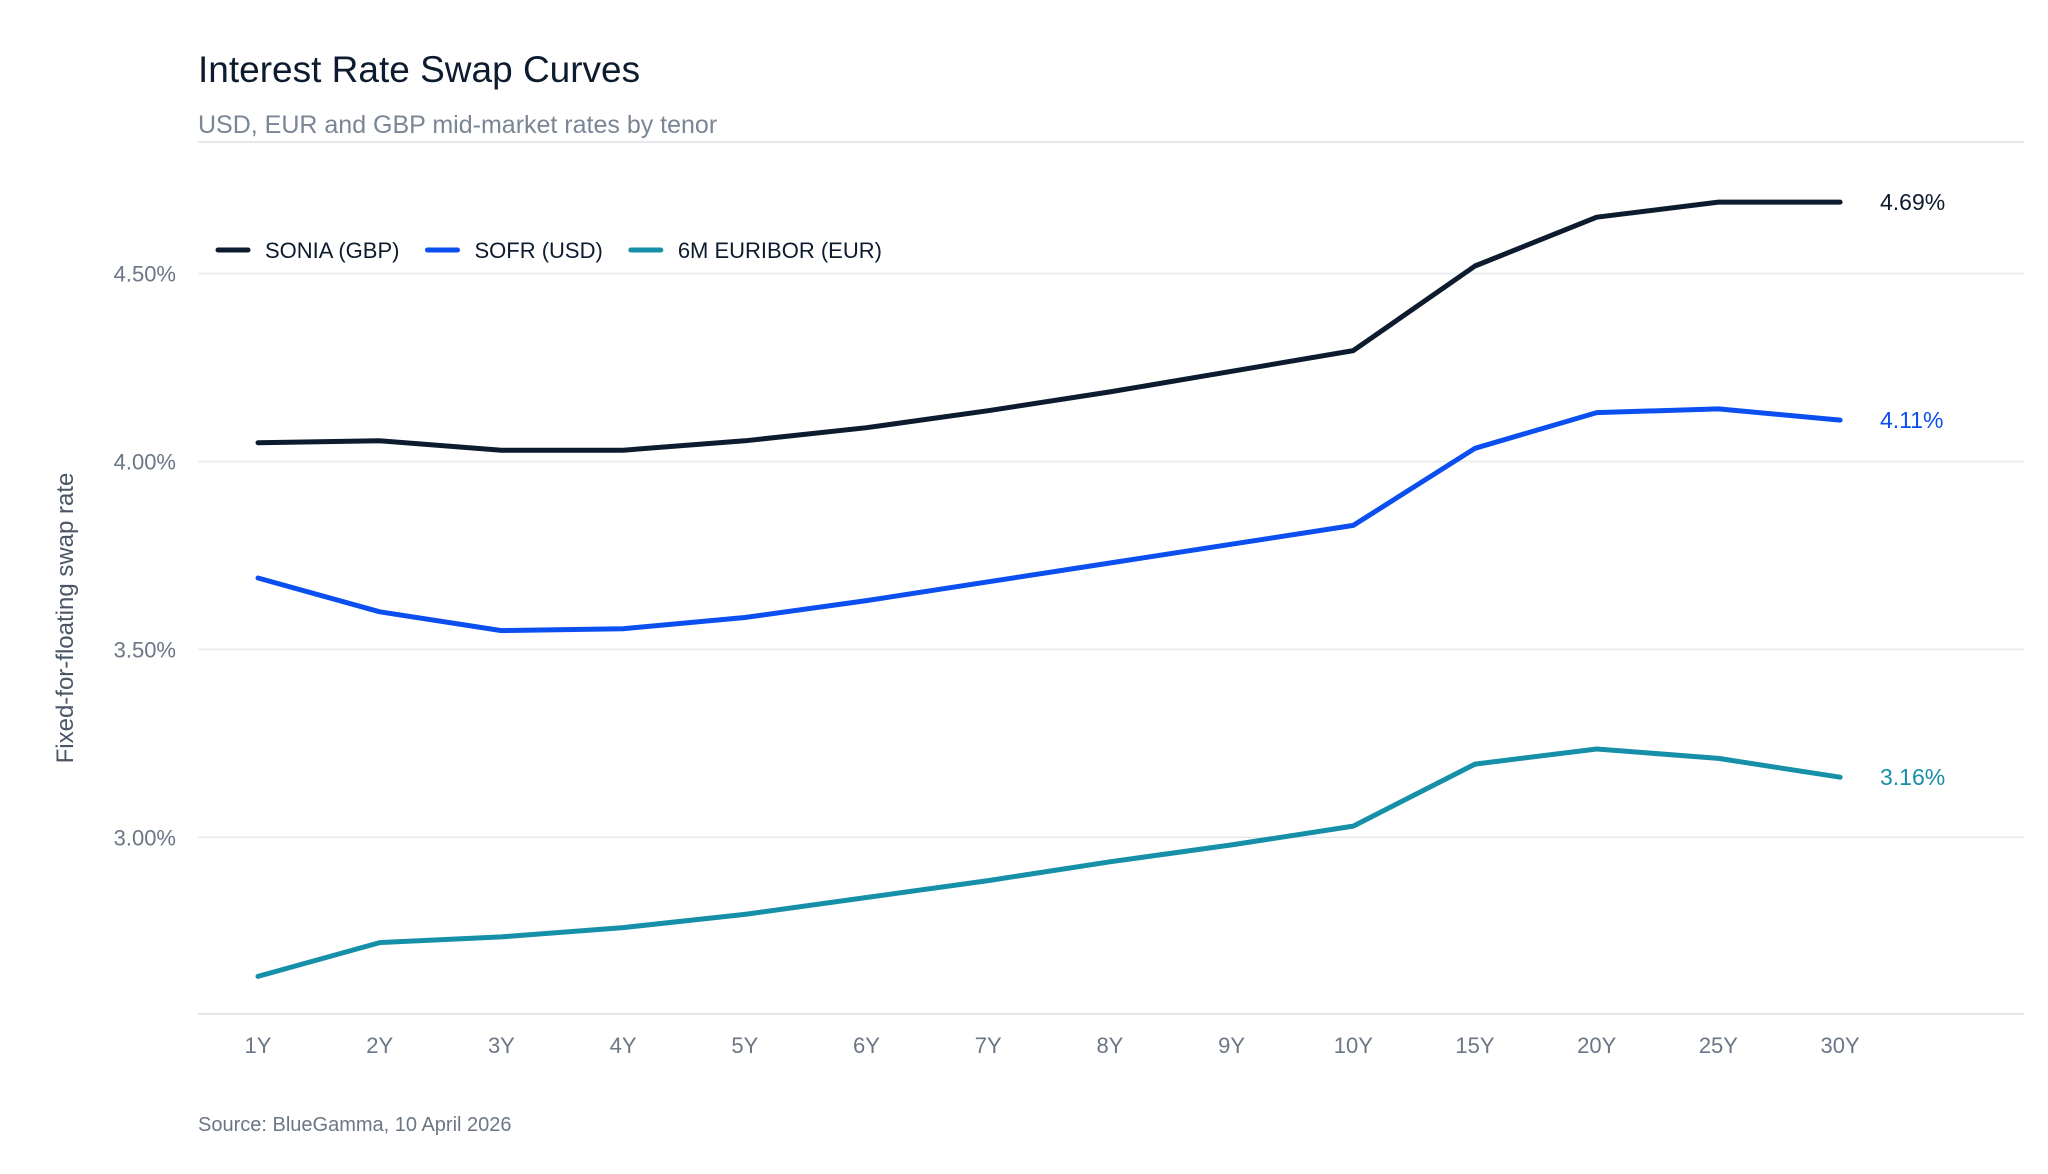 The width and height of the screenshot is (2048, 1174). What do you see at coordinates (1912, 777) in the screenshot?
I see `end-label-2: 3.16%` at bounding box center [1912, 777].